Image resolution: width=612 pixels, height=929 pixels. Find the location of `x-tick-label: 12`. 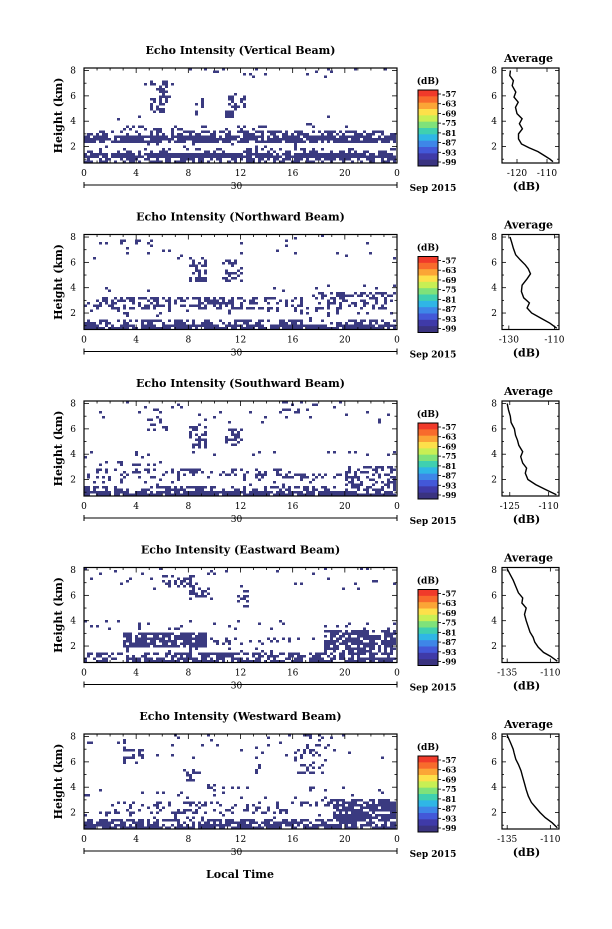

x-tick-label: 12 is located at coordinates (240, 674).